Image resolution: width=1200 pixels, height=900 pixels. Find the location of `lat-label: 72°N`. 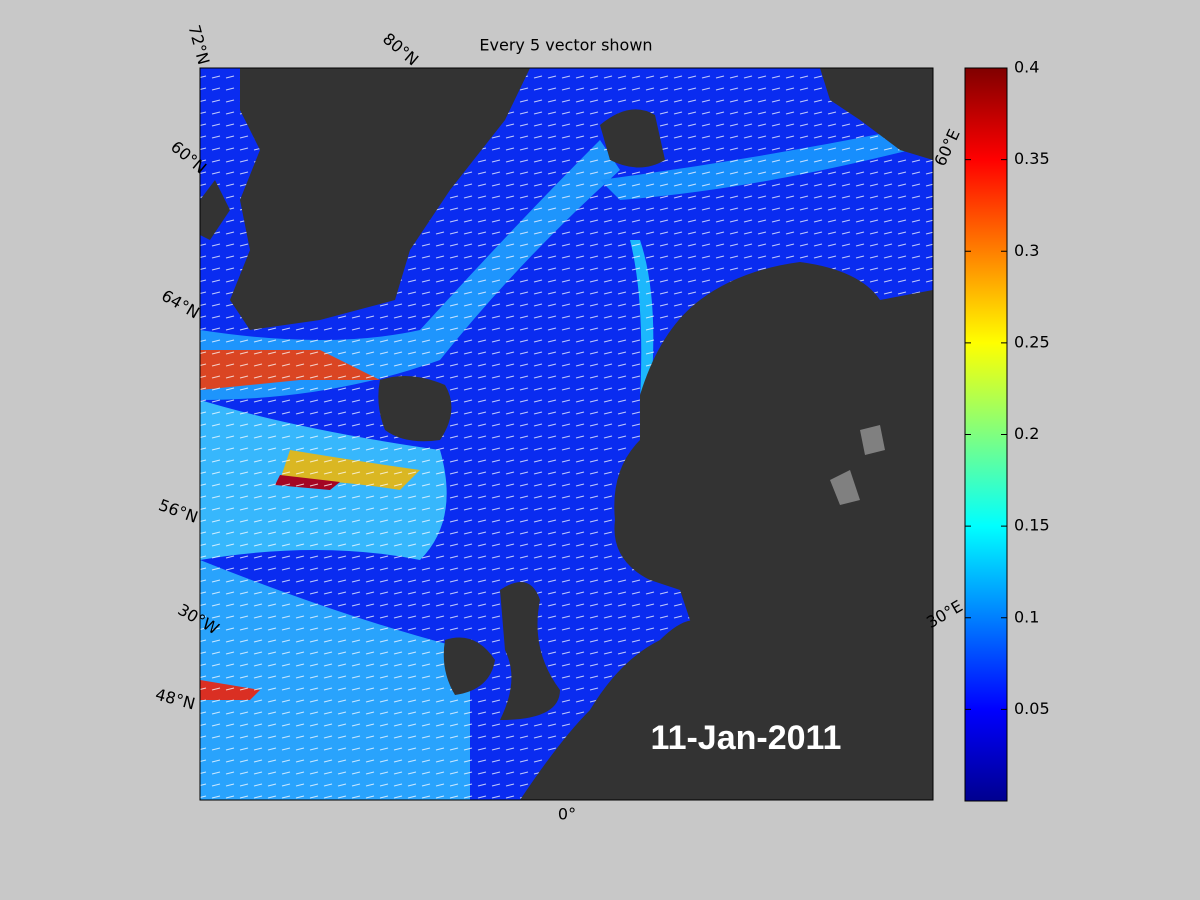

lat-label: 72°N is located at coordinates (199, 45).